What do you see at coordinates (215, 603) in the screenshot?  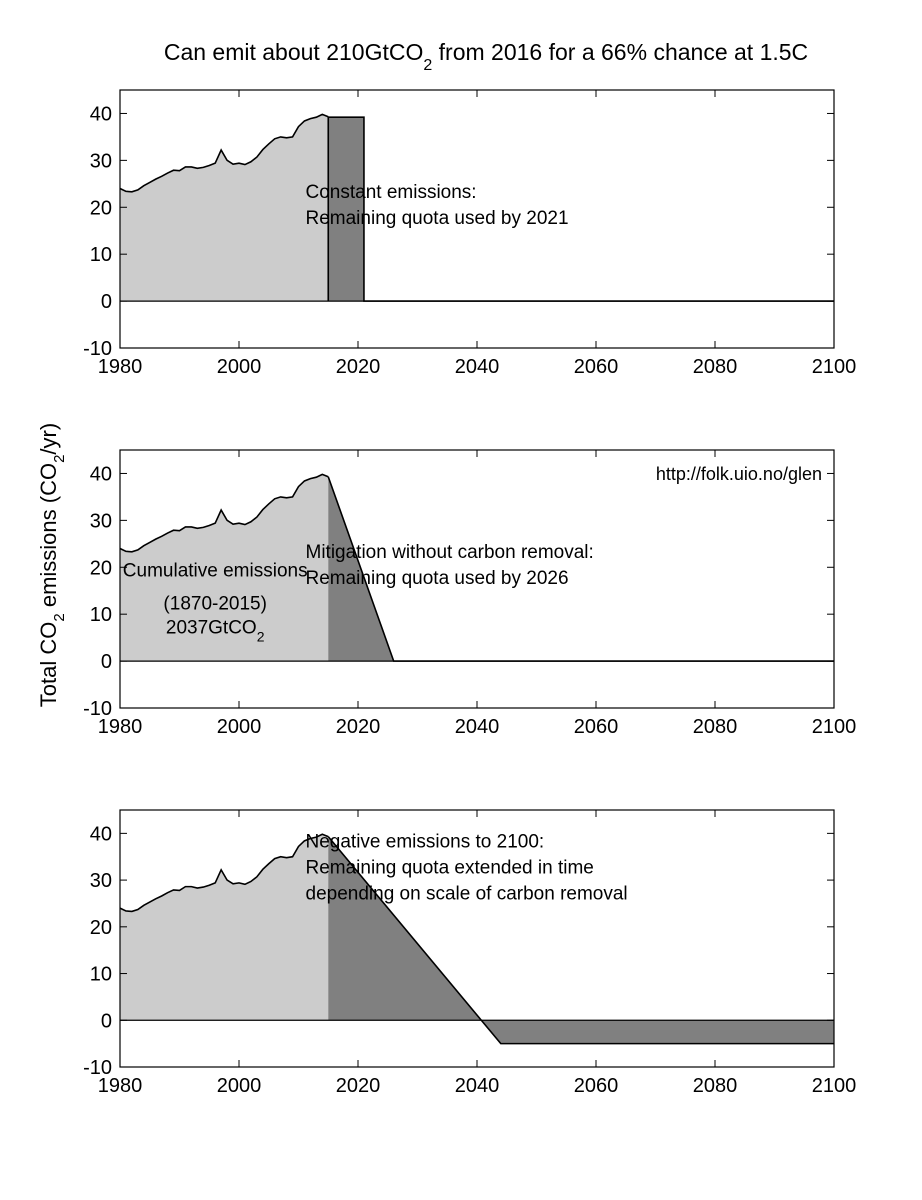 I see `cumulative-label: (1870-2015)` at bounding box center [215, 603].